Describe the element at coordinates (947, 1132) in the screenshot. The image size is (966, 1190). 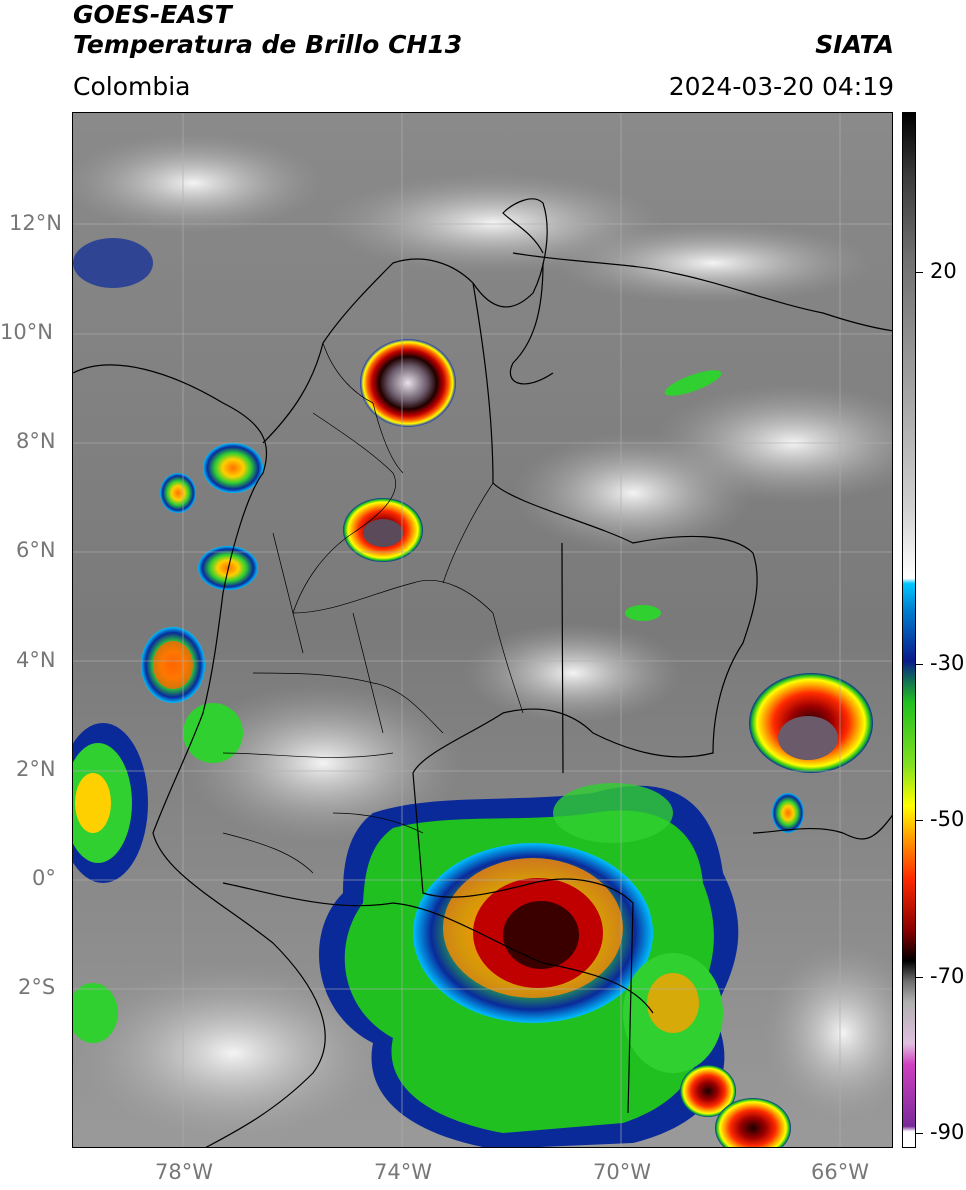
I see `colorbar-tick-label: -90` at that location.